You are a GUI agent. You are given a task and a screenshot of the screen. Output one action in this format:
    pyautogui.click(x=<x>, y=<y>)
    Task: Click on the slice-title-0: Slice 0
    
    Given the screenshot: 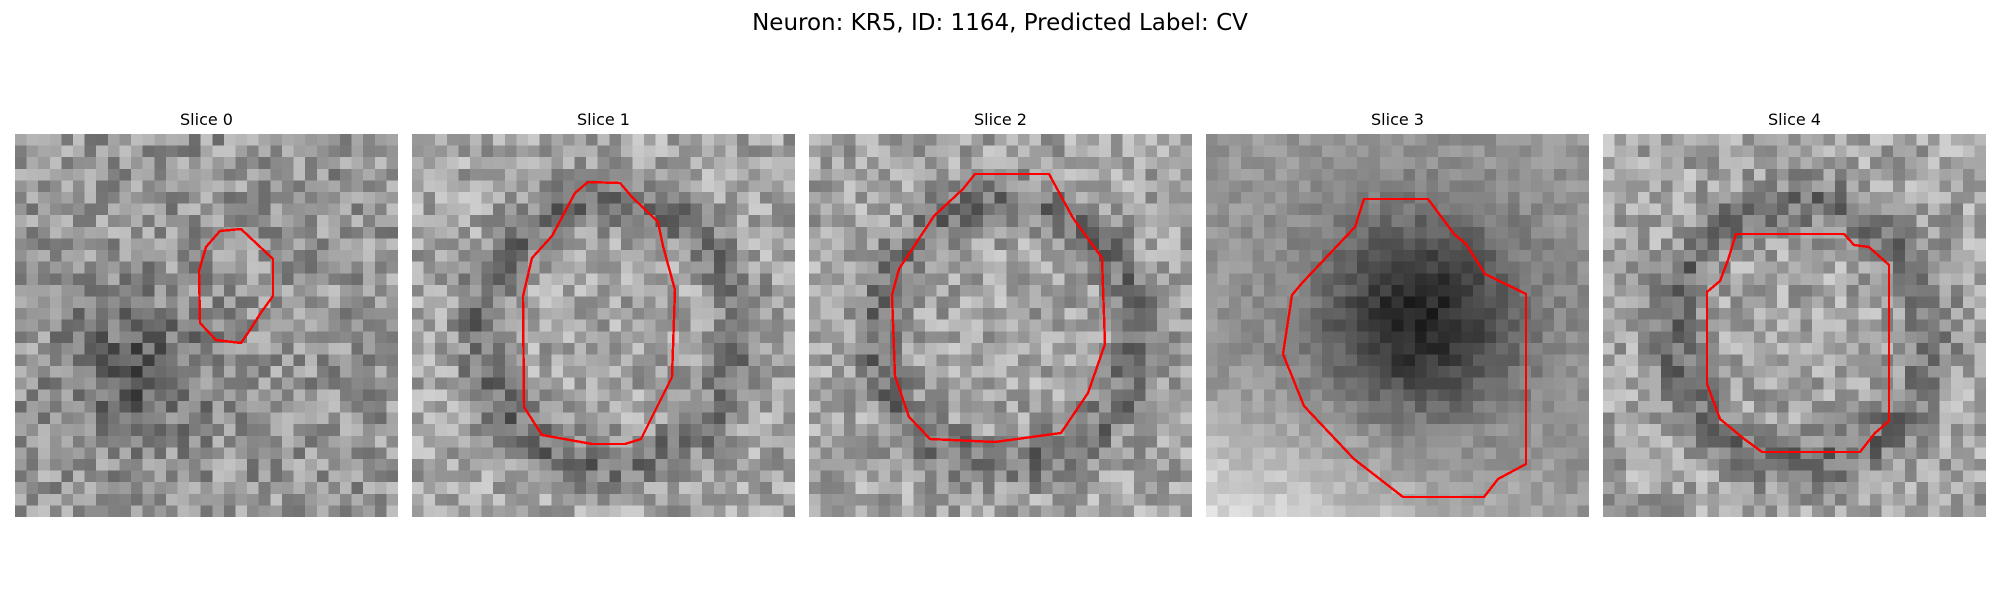 What is the action you would take?
    pyautogui.click(x=206, y=119)
    